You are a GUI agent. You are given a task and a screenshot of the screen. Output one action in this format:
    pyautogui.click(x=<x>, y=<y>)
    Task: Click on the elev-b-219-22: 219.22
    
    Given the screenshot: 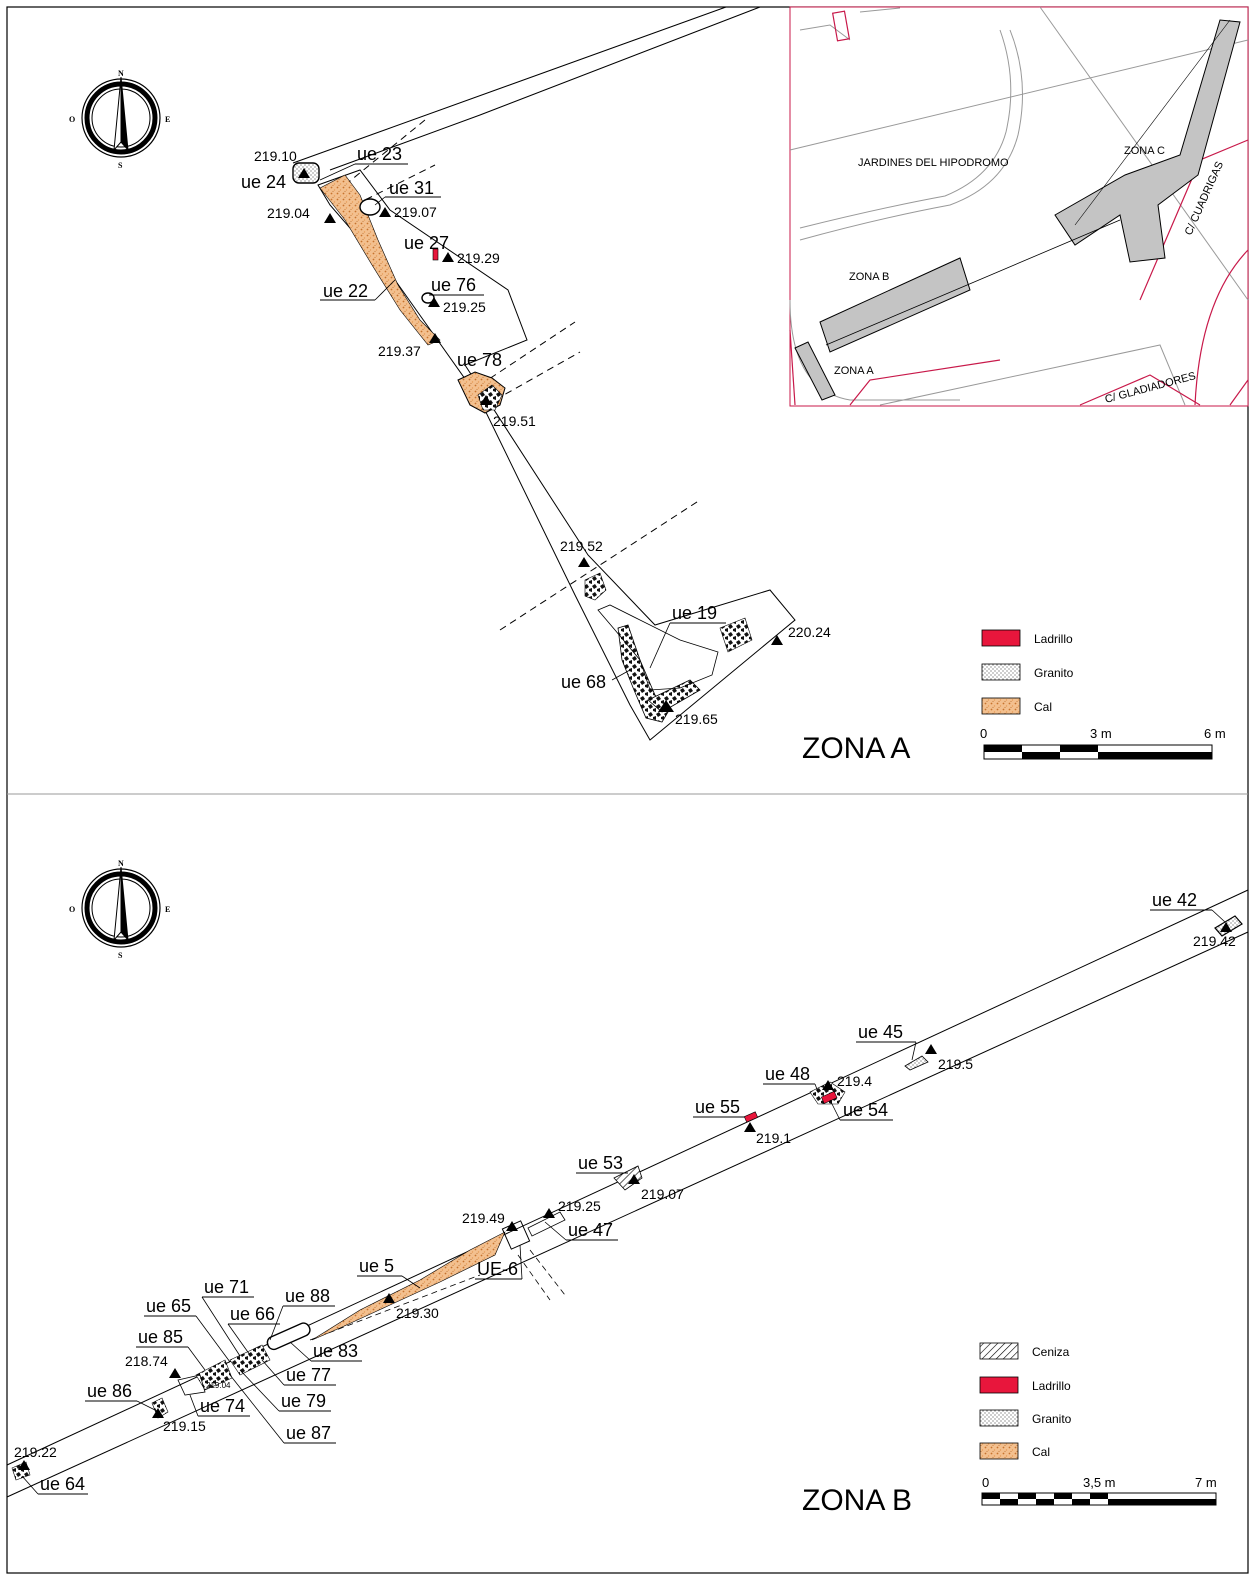 What is the action you would take?
    pyautogui.click(x=35, y=1452)
    